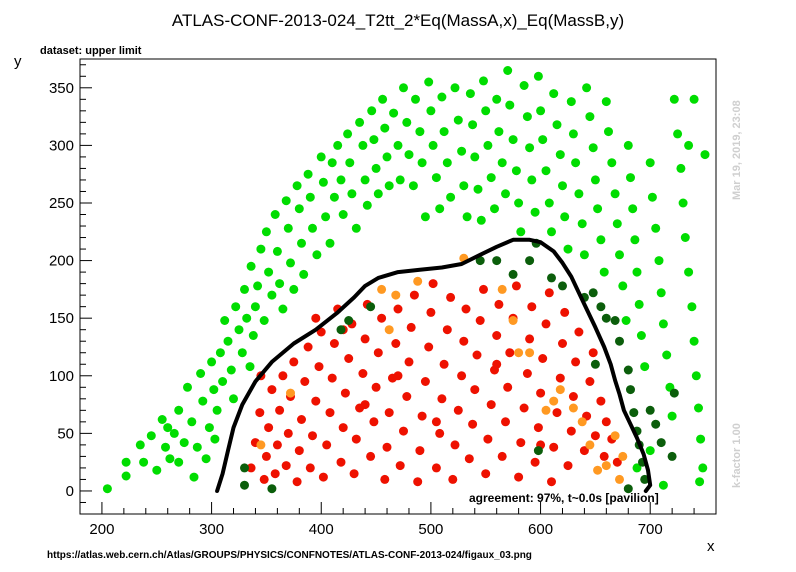 The width and height of the screenshot is (796, 572). Describe the element at coordinates (211, 529) in the screenshot. I see `x-tick-label: 300` at that location.